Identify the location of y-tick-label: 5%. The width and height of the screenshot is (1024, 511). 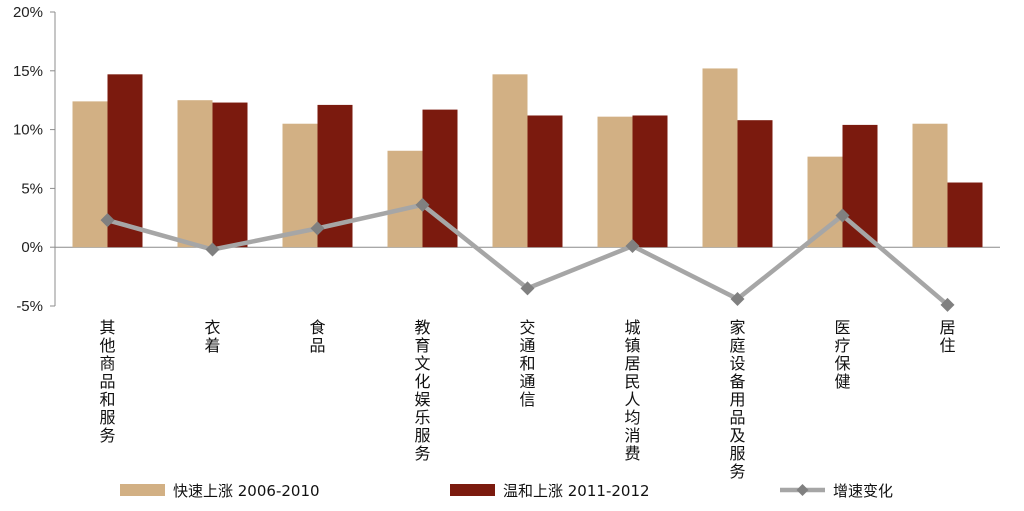
(32, 188).